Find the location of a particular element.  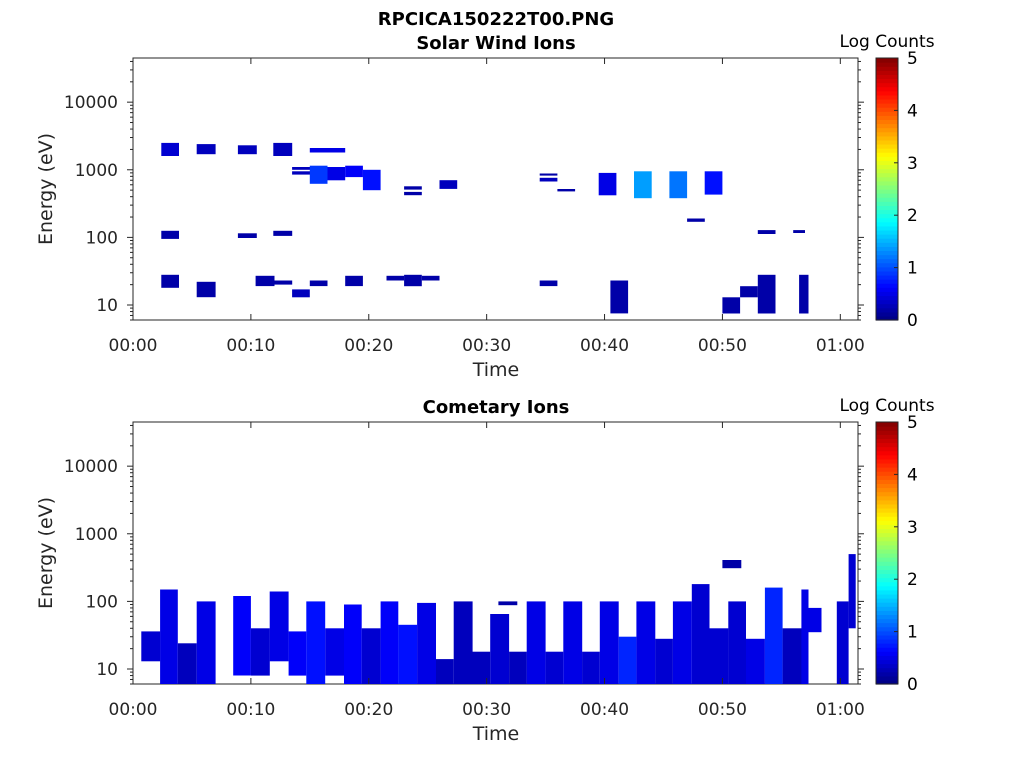

solar-wind-x-tick-label: 00:50 is located at coordinates (722, 346).